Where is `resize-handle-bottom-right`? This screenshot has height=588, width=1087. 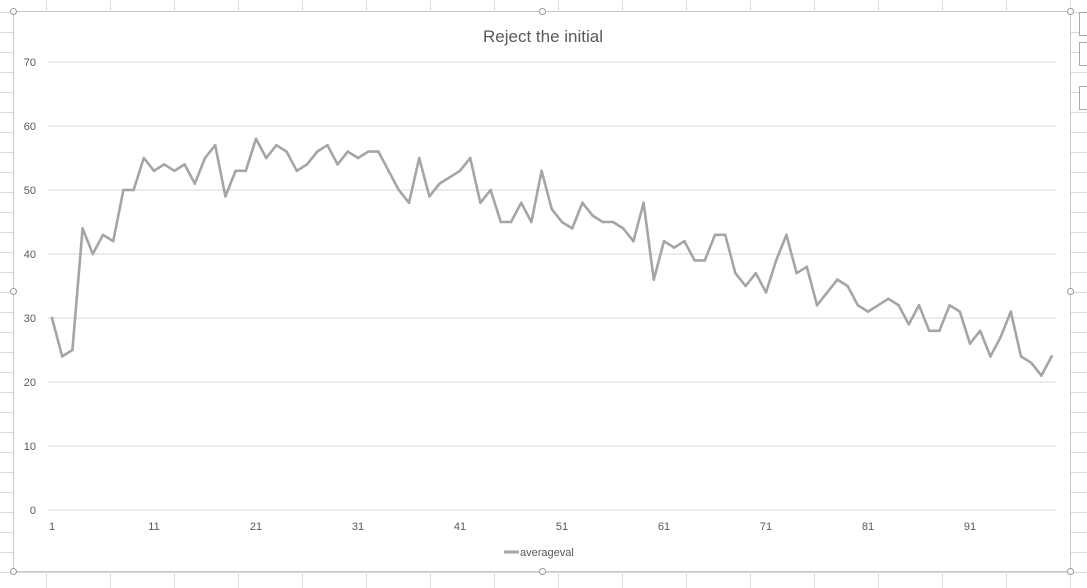
resize-handle-bottom-right is located at coordinates (1070, 571).